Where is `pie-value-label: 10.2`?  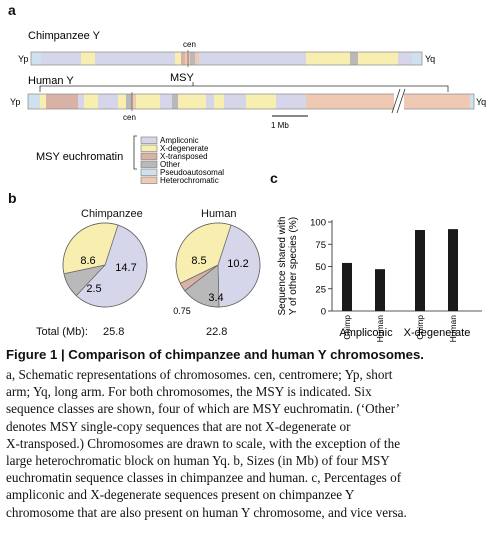
pie-value-label: 10.2 is located at coordinates (237, 264).